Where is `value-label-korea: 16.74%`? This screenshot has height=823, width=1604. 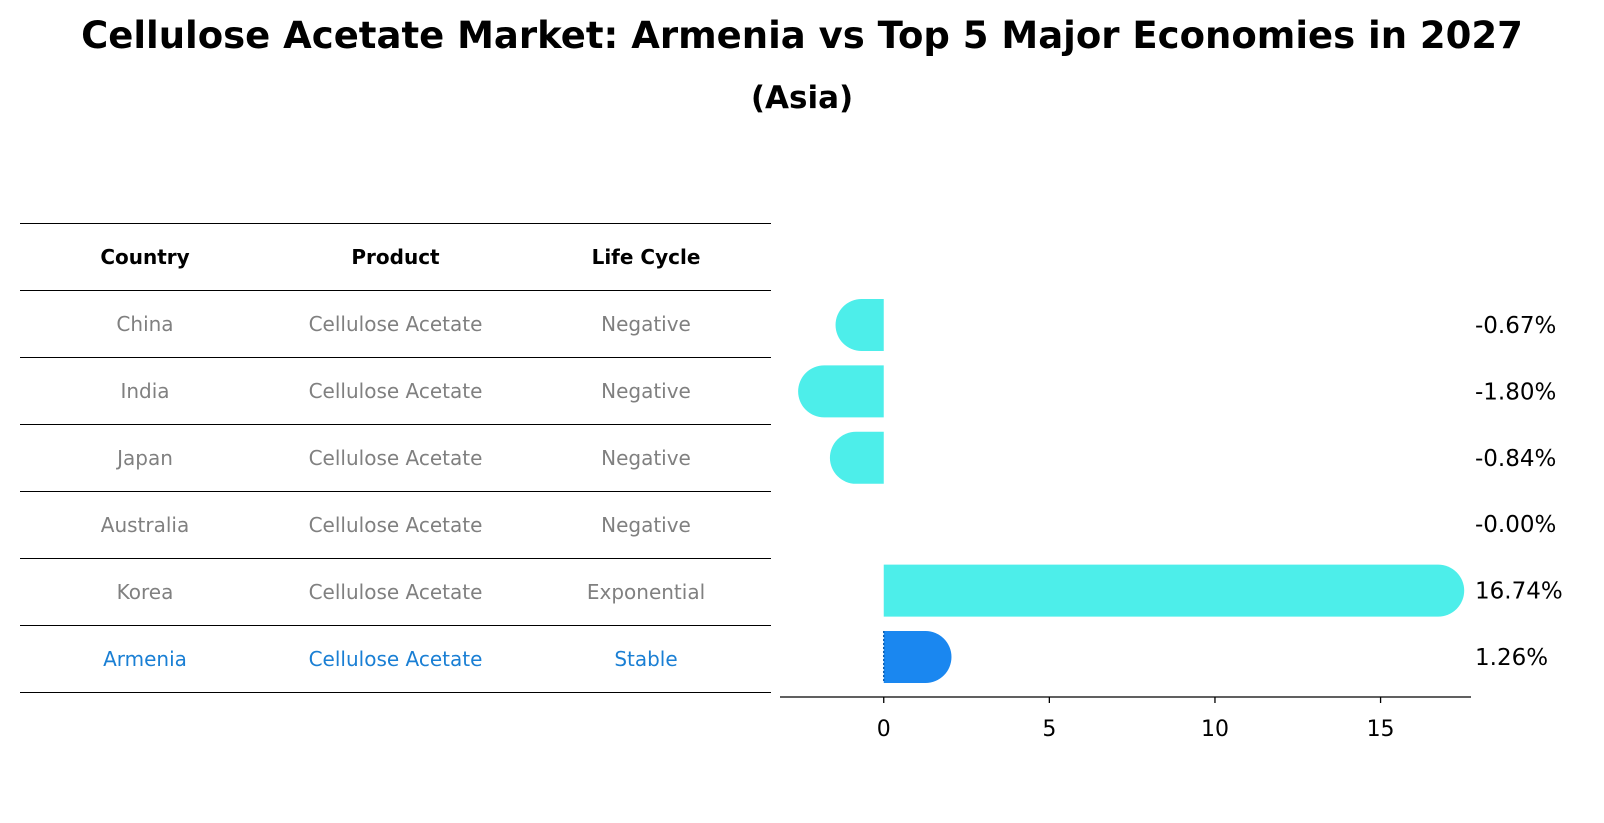
value-label-korea: 16.74% is located at coordinates (1519, 592).